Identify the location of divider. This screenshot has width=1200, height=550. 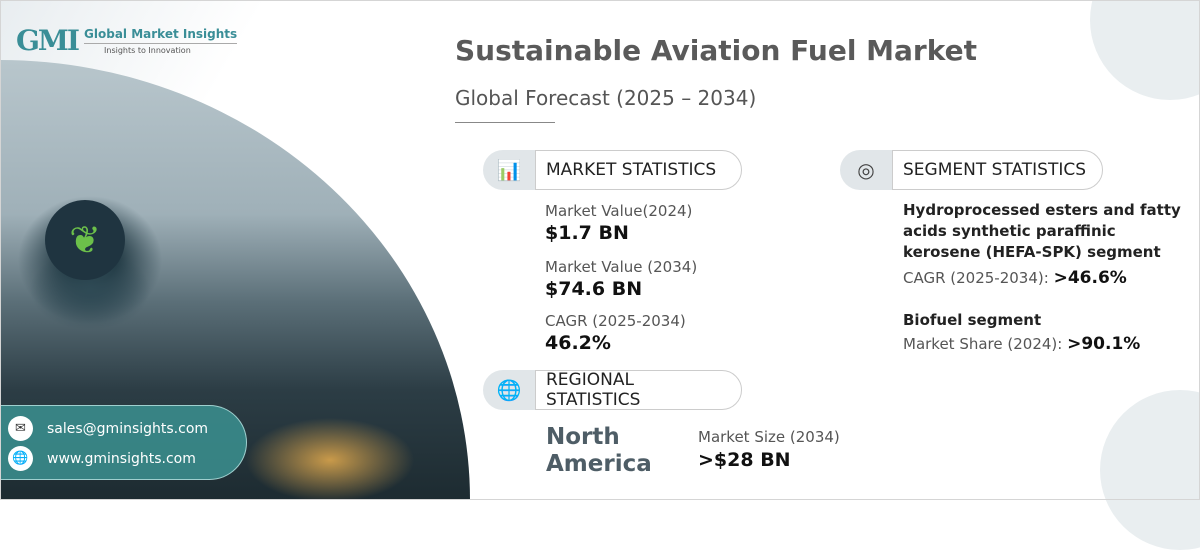
(505, 122).